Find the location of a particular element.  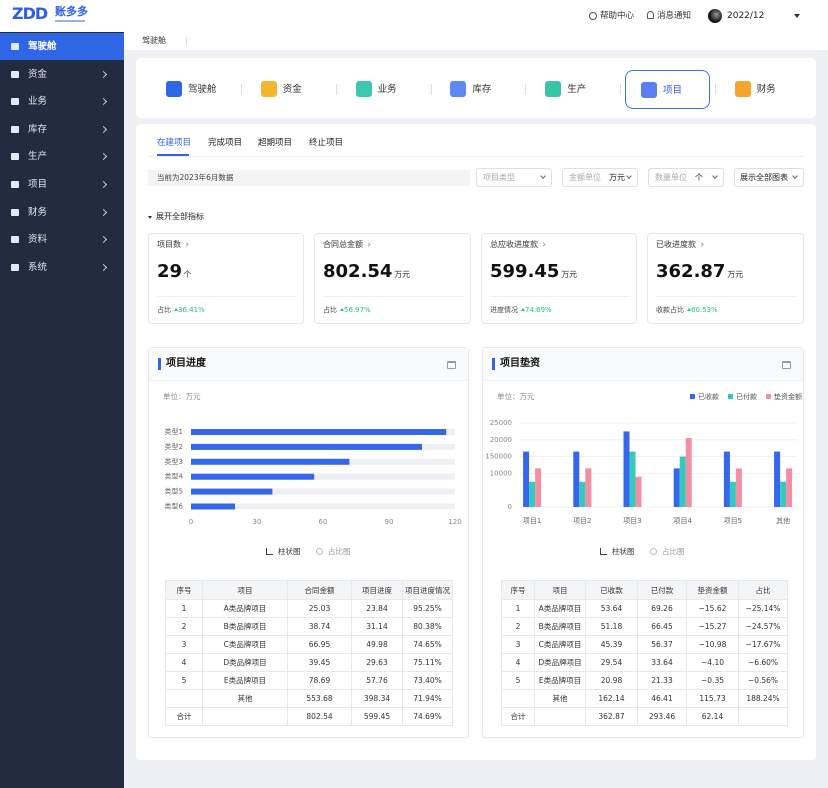

help: 帮助中心 is located at coordinates (617, 16).